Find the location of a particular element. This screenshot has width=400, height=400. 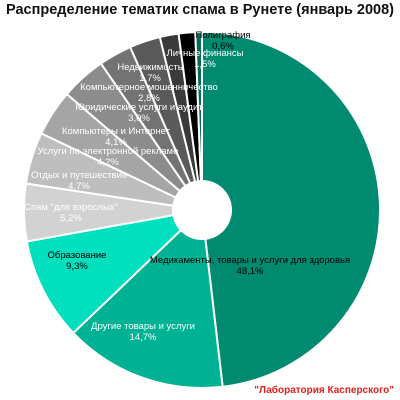

pie-center-hole is located at coordinates (202, 210).